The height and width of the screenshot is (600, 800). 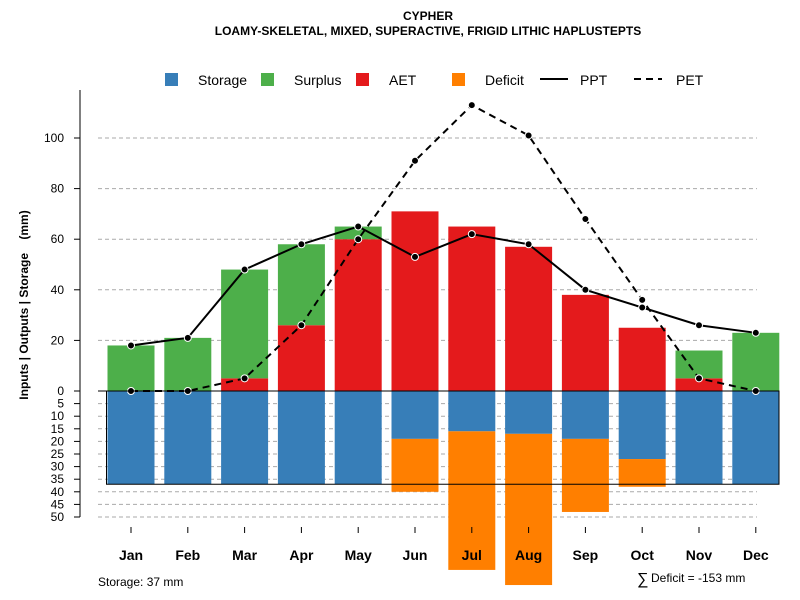 What do you see at coordinates (267, 79) in the screenshot?
I see `legend-surplus-swatch` at bounding box center [267, 79].